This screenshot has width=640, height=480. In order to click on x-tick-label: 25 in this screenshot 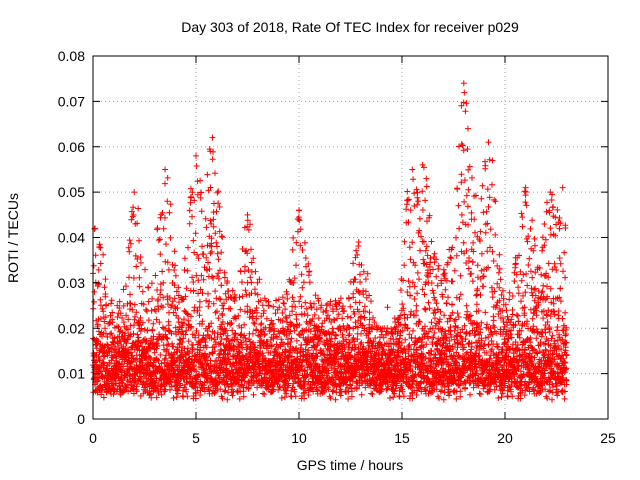, I will do `click(608, 438)`.